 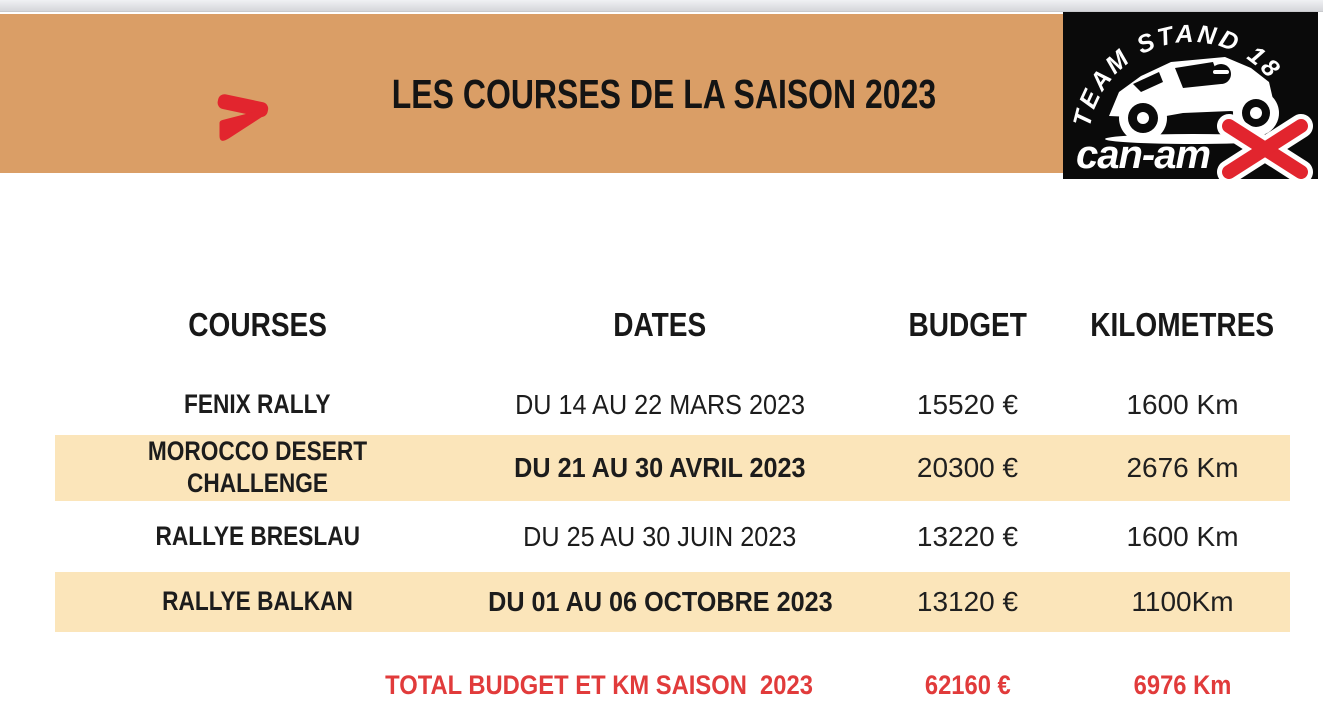 I want to click on total-label: TOTAL BUDGET ET KM SAISON 2023, so click(x=599, y=684).